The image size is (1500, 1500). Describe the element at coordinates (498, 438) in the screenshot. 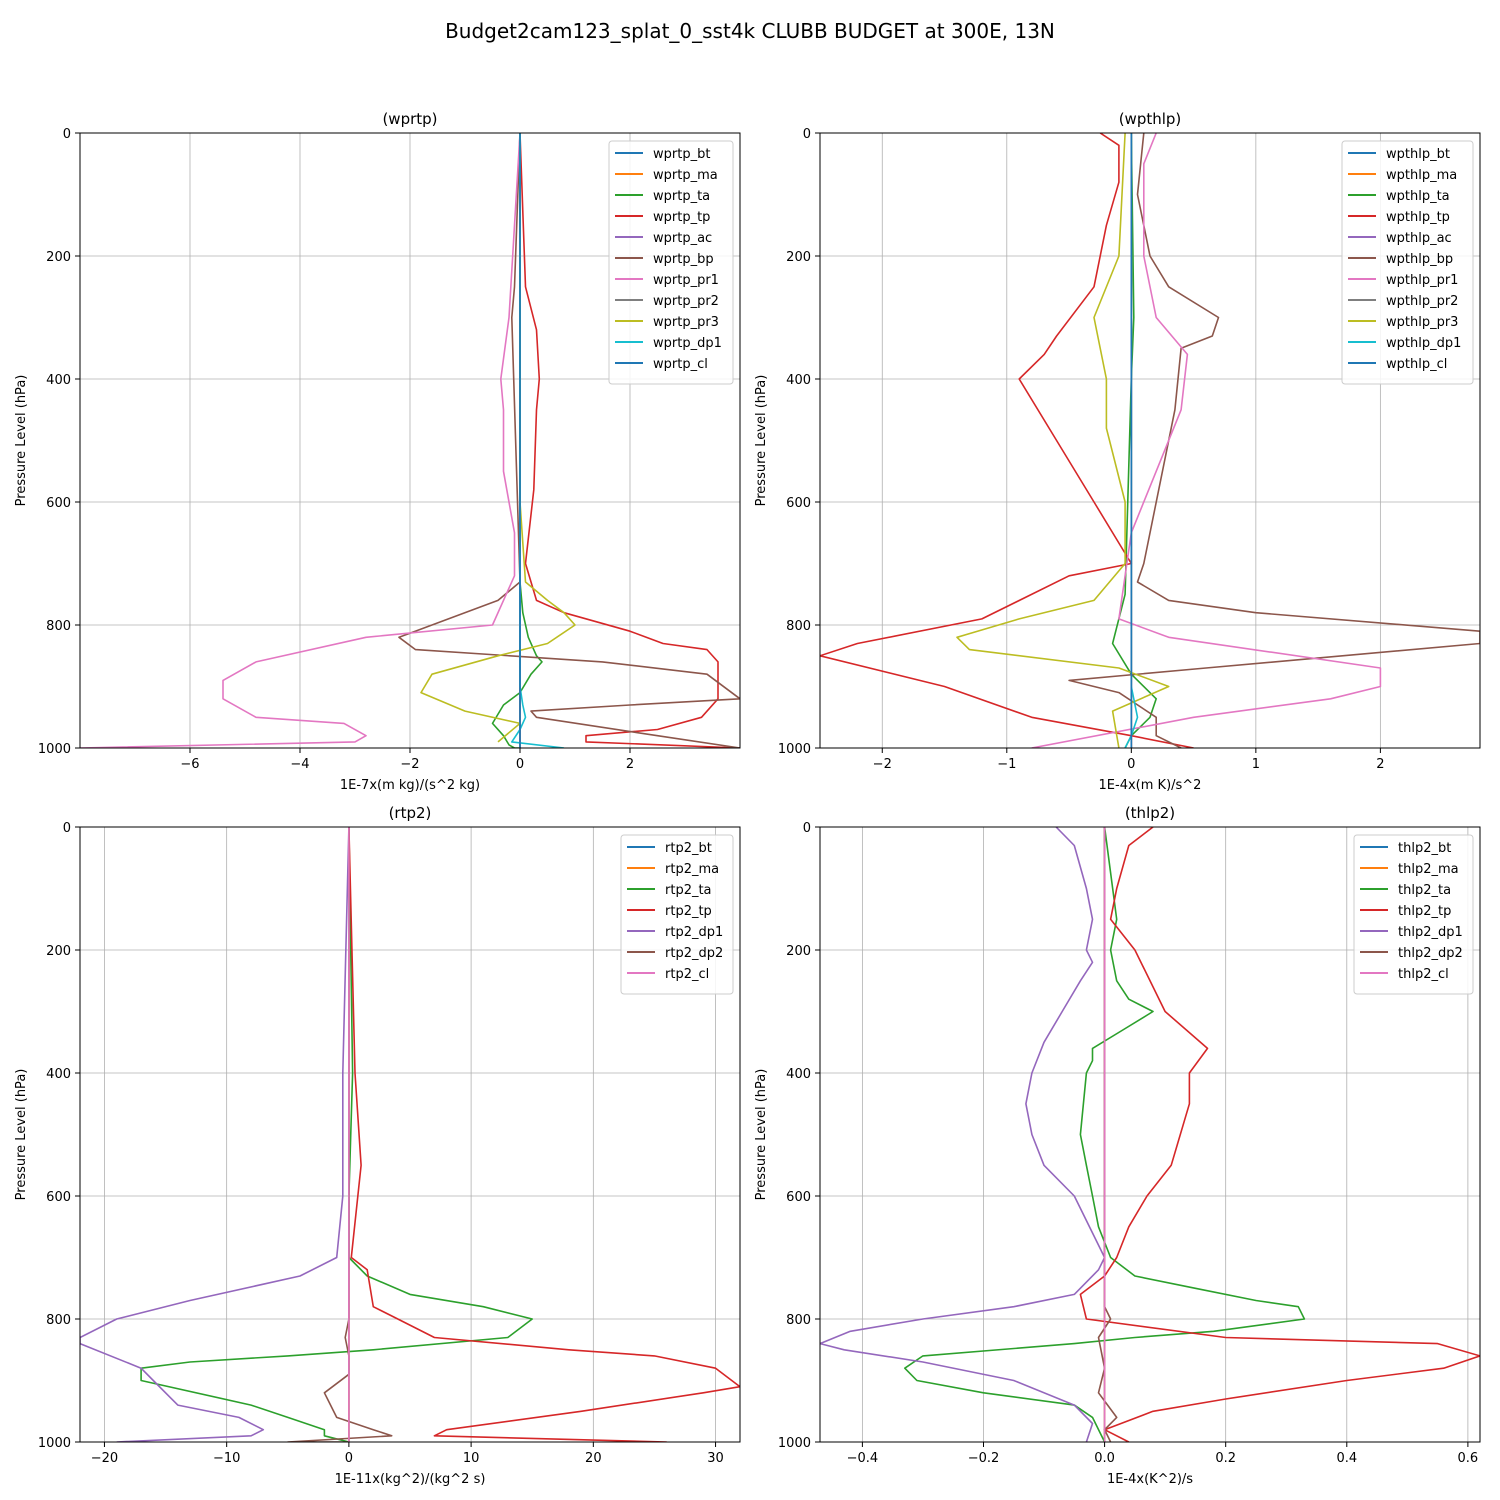

I see `series-line-wprtp_pr3` at that location.